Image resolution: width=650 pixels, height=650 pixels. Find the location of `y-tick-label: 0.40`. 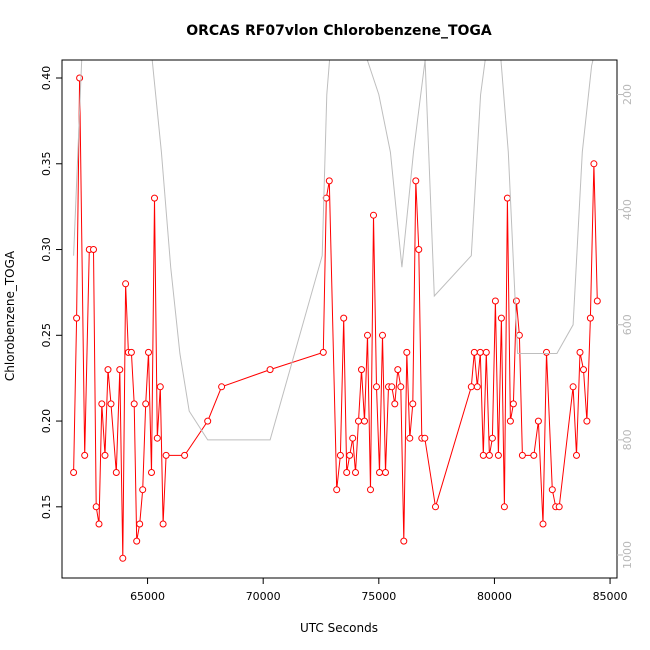

y-tick-label: 0.40 is located at coordinates (46, 78).